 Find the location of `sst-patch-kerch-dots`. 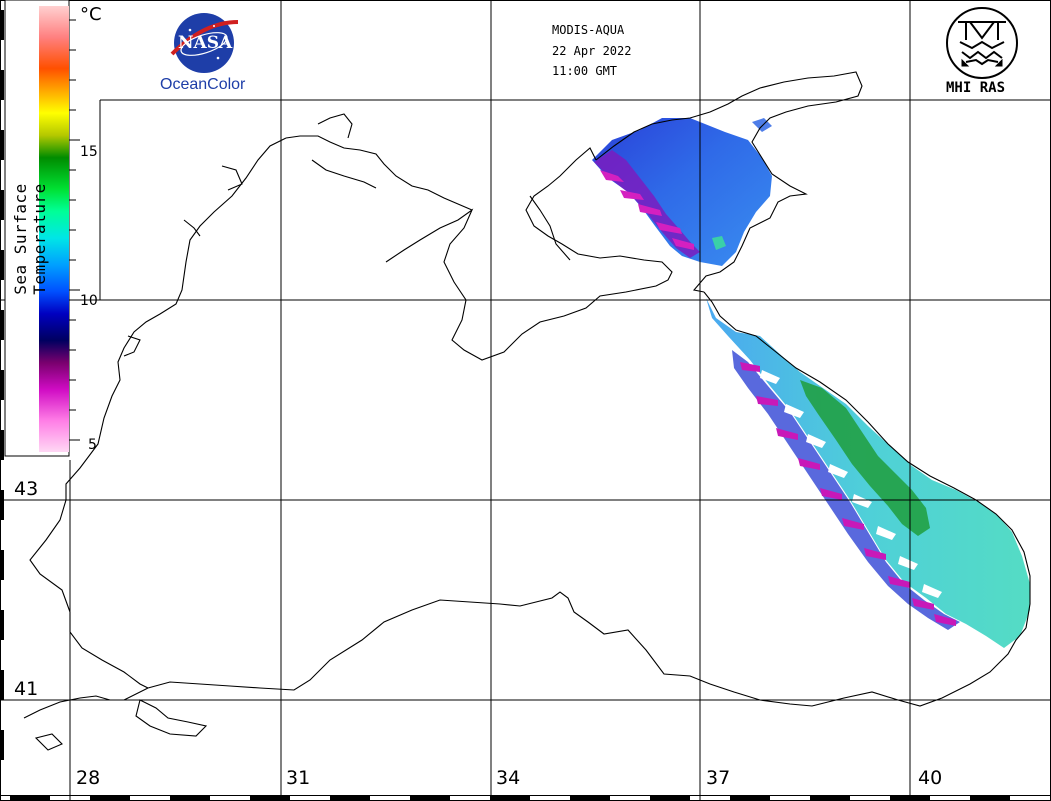

sst-patch-kerch-dots is located at coordinates (762, 125).